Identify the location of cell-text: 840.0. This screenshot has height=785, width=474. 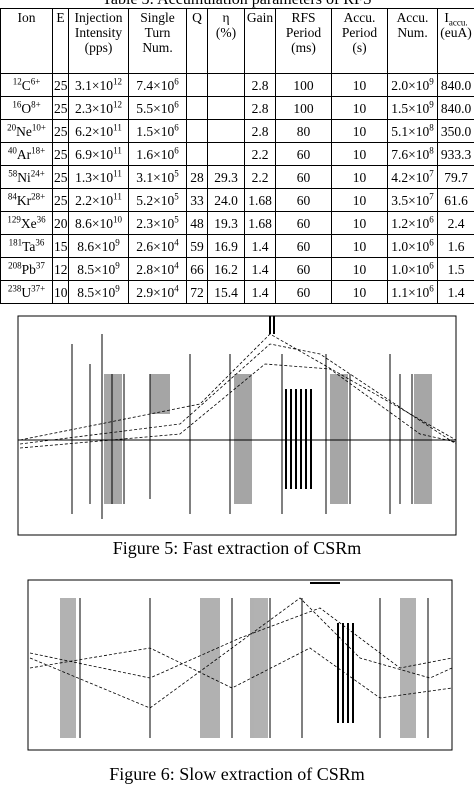
(456, 85).